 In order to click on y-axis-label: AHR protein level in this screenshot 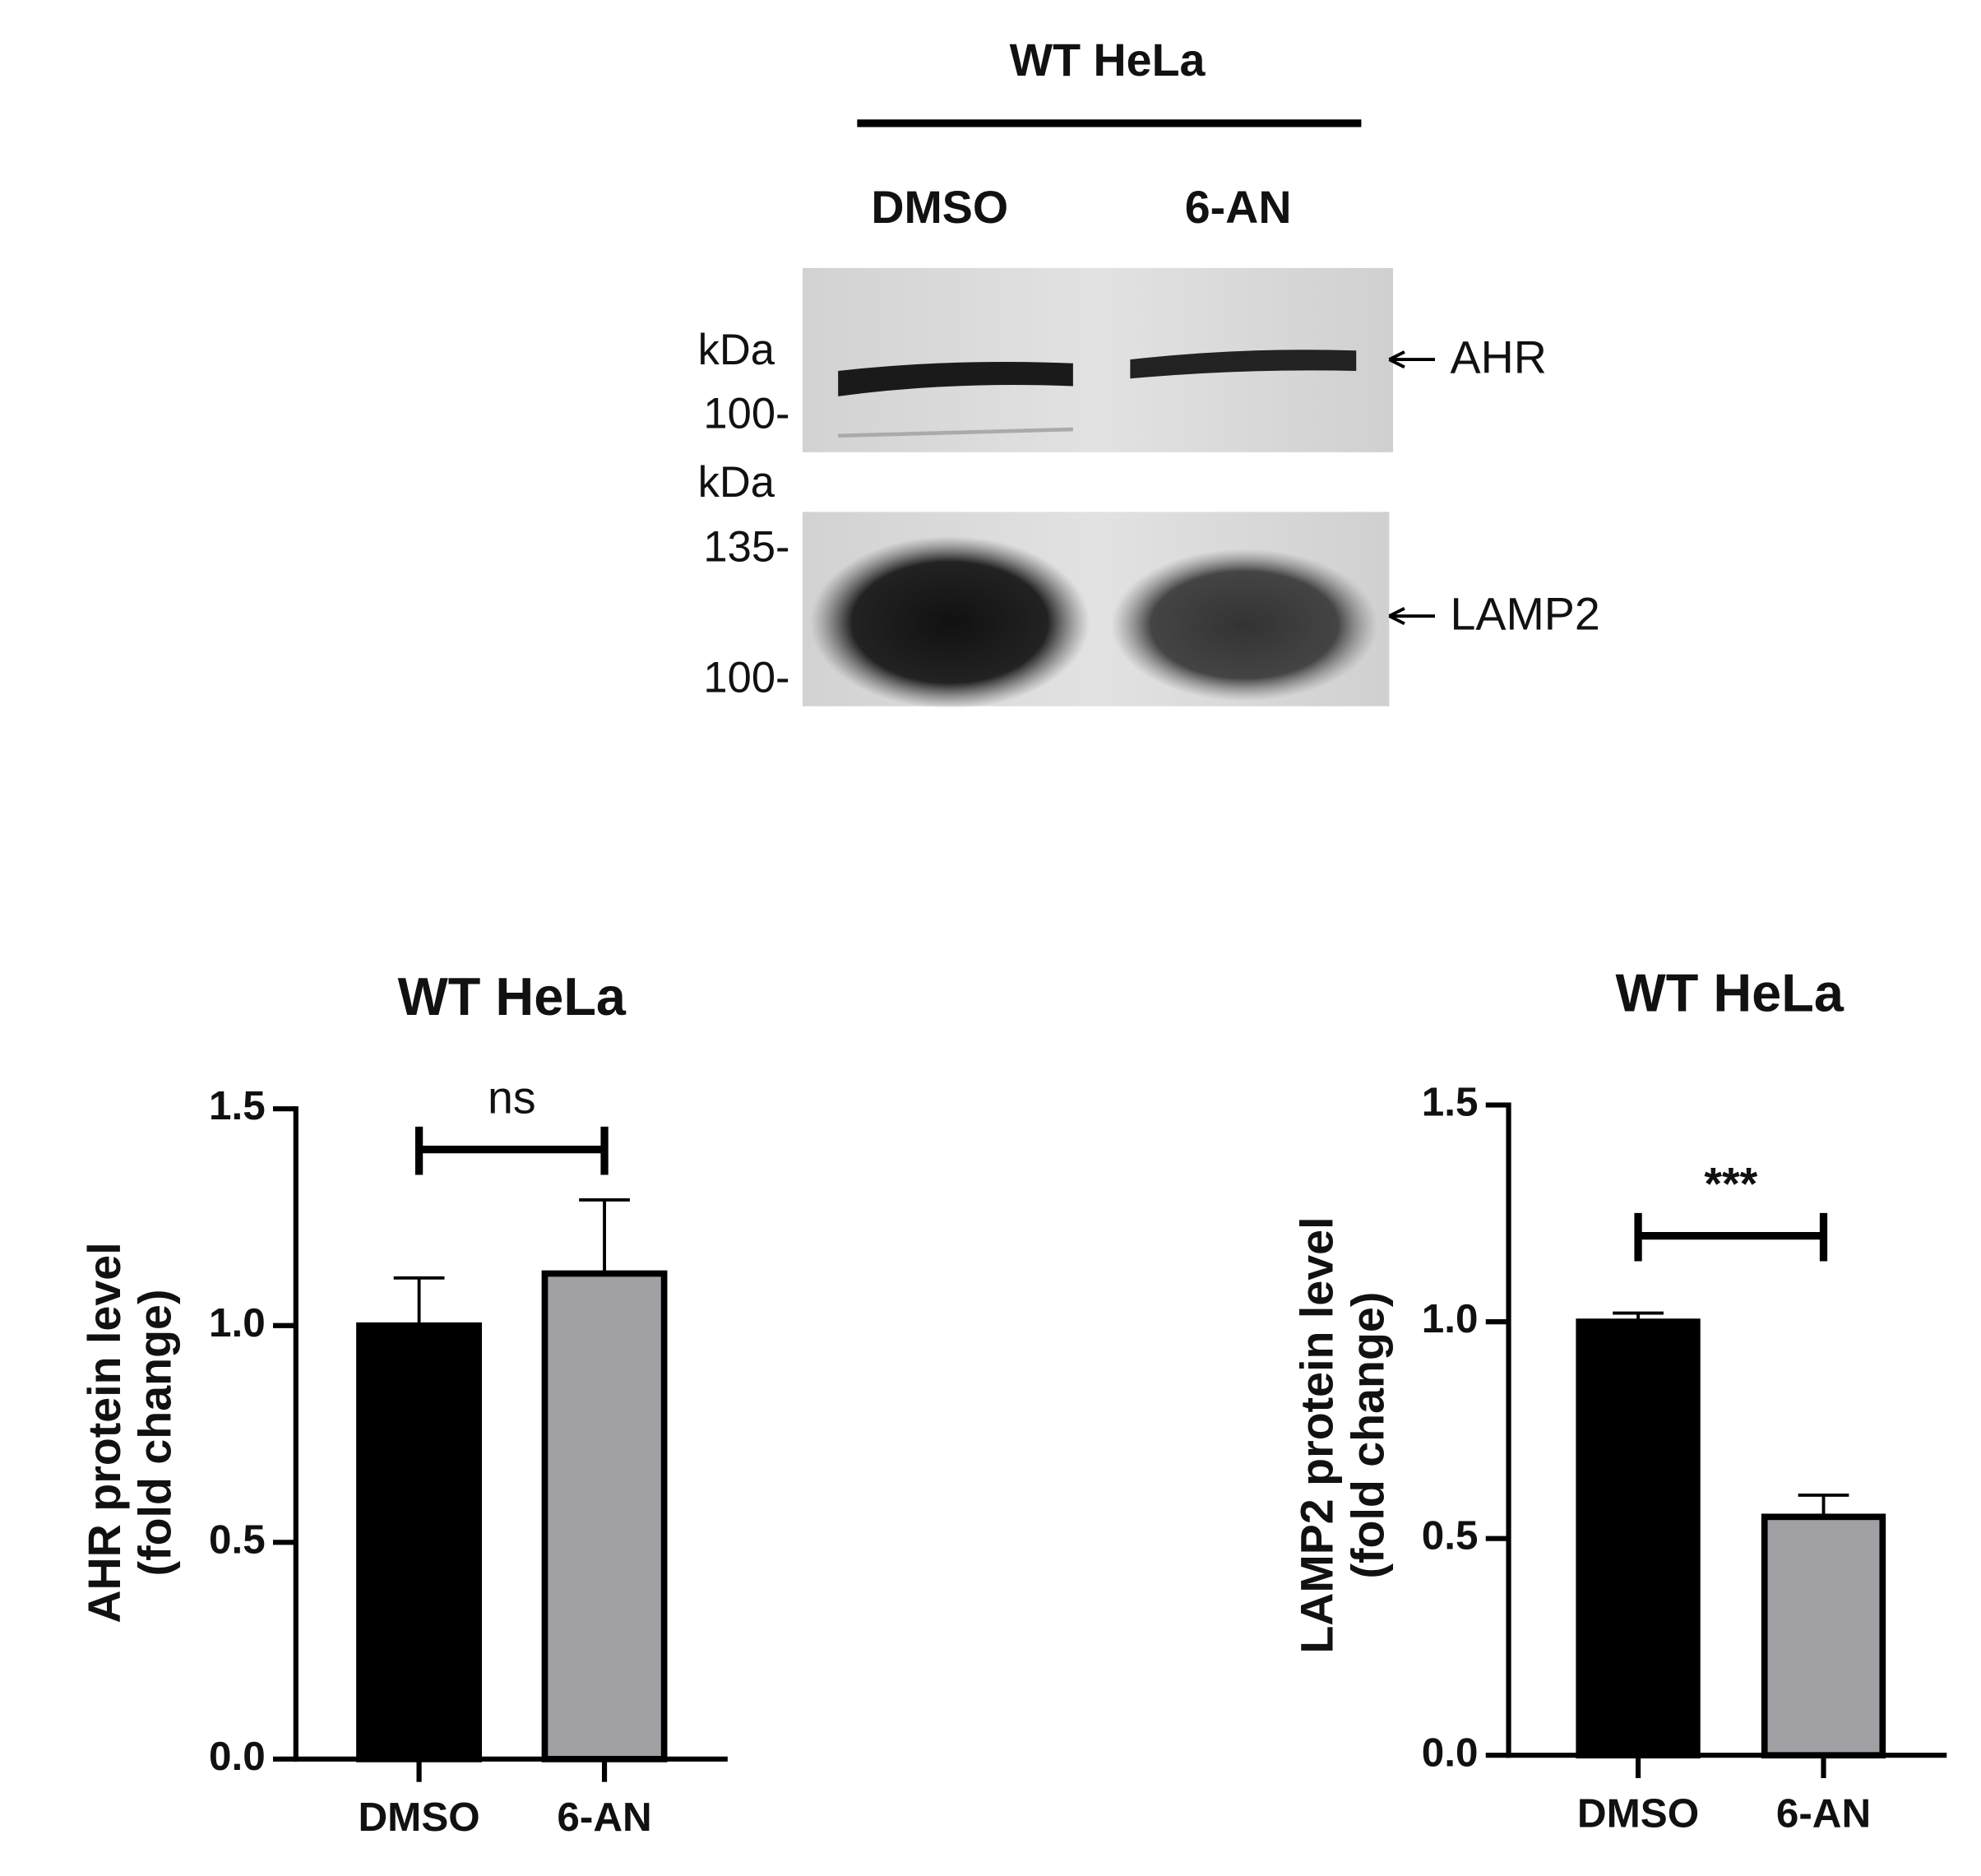, I will do `click(104, 1432)`.